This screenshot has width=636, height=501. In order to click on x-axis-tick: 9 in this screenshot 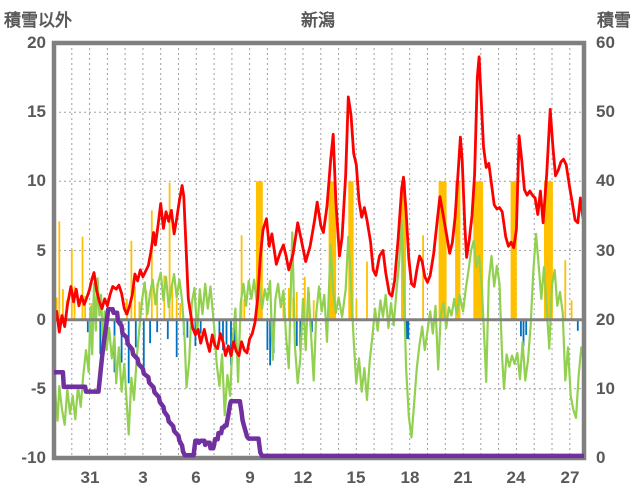, I will do `click(250, 477)`.